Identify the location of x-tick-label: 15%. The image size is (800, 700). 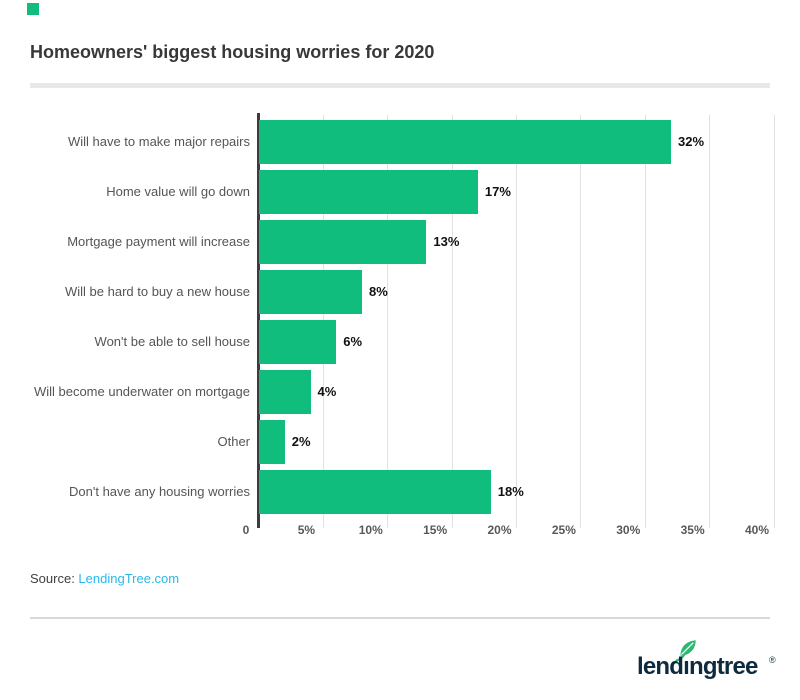
(435, 530).